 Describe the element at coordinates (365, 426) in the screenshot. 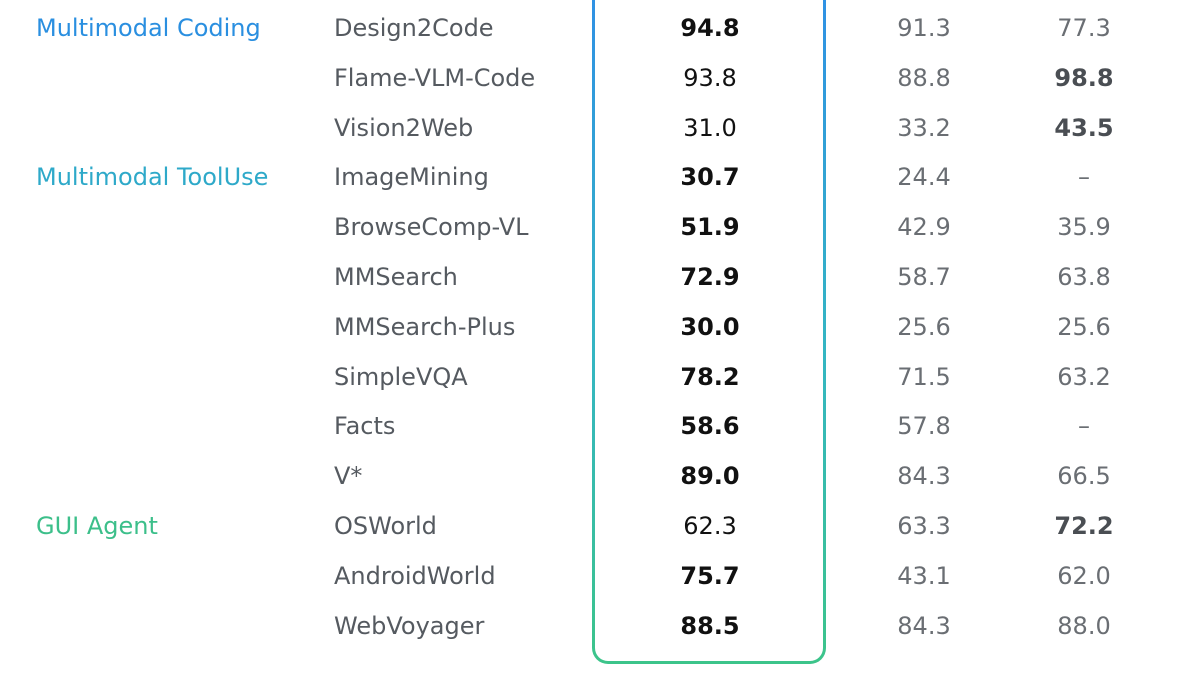

I see `benchmark-name: Facts` at that location.